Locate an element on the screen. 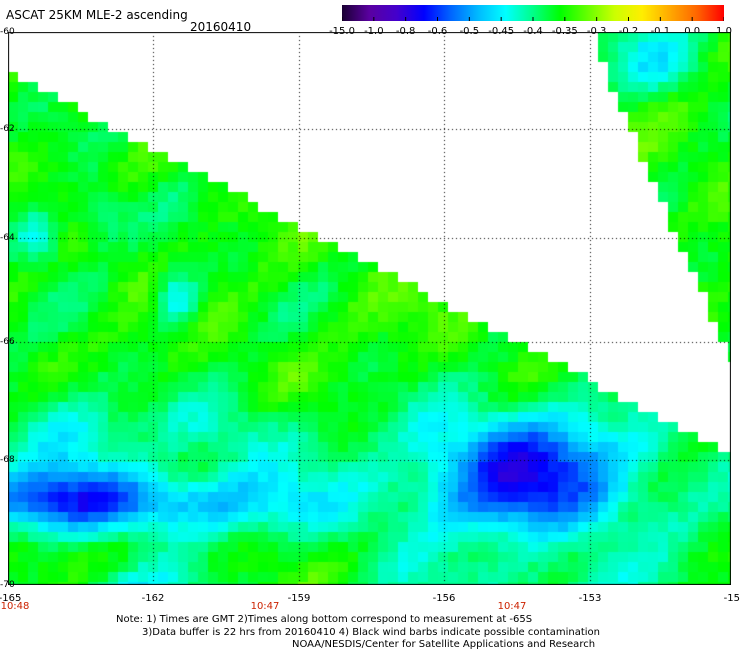 This screenshot has width=740, height=650. latitude-label: -66 is located at coordinates (7, 342).